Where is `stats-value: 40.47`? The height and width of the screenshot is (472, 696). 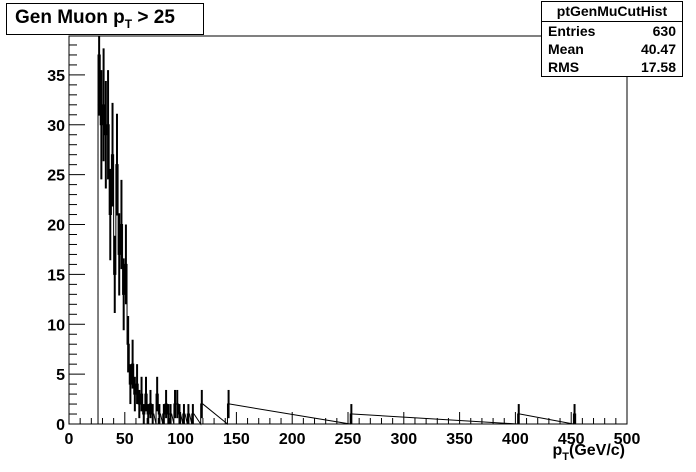
stats-value: 40.47 is located at coordinates (658, 49).